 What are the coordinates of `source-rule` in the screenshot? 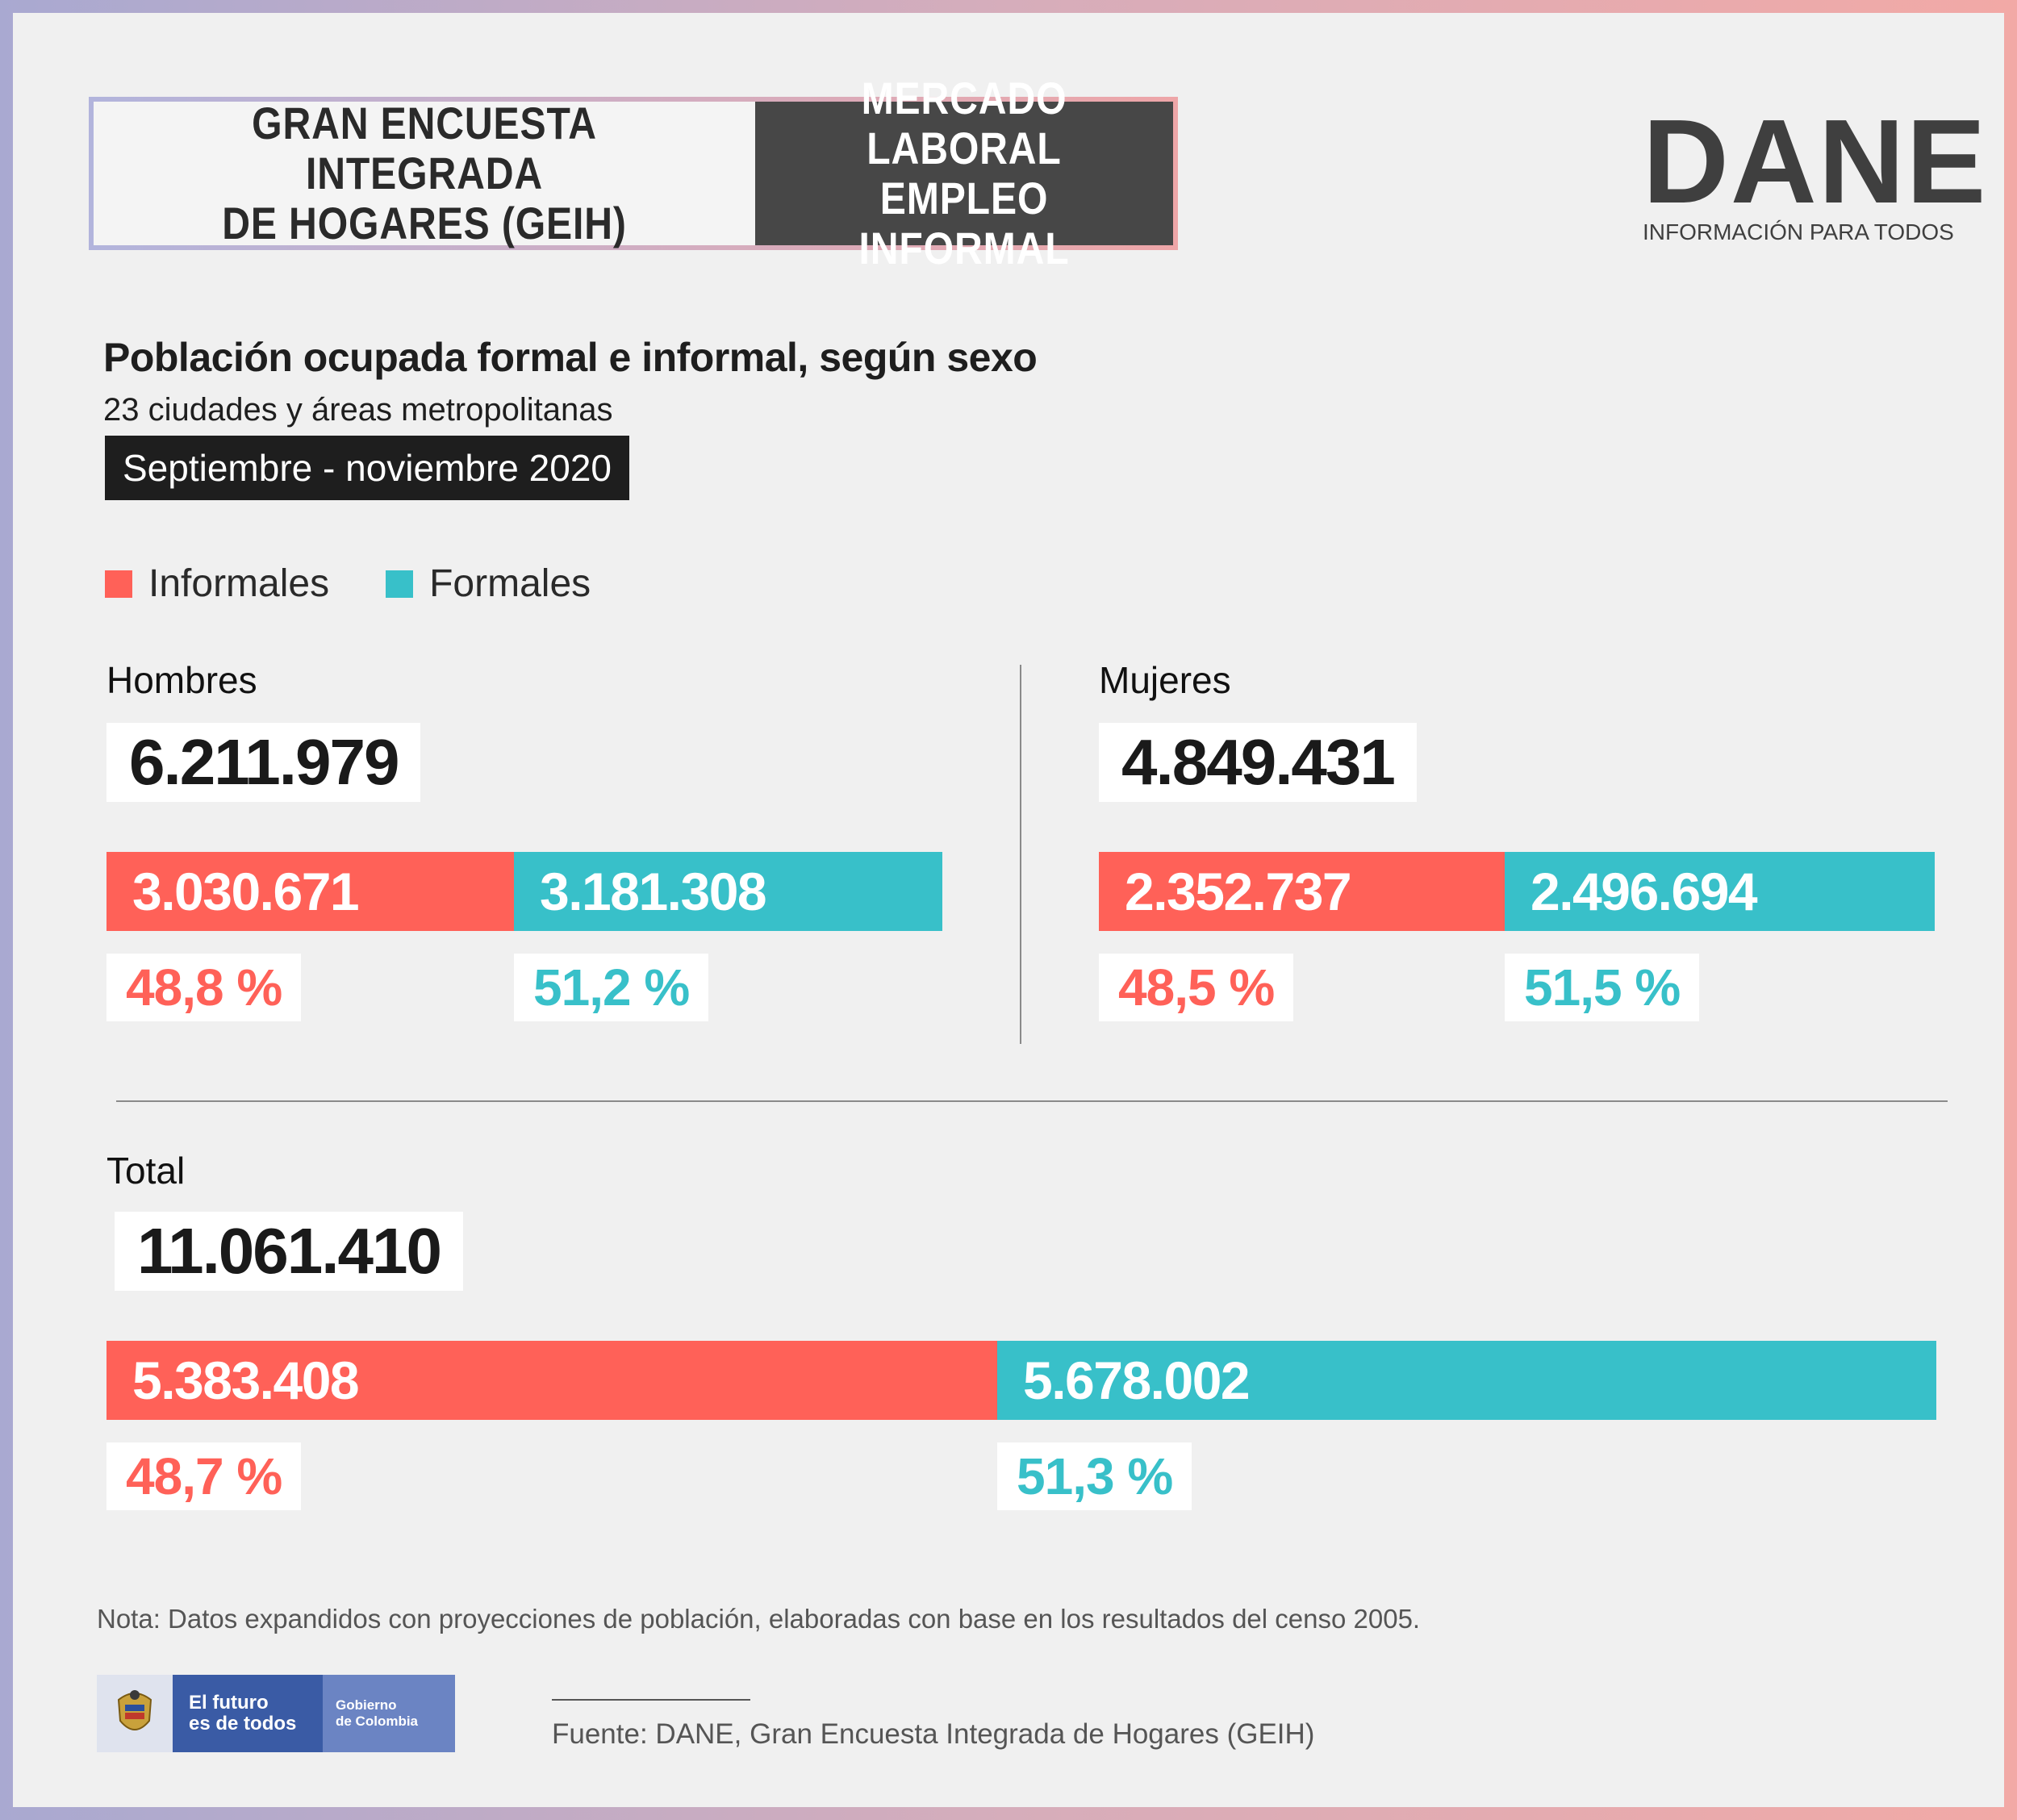 It's located at (651, 1700).